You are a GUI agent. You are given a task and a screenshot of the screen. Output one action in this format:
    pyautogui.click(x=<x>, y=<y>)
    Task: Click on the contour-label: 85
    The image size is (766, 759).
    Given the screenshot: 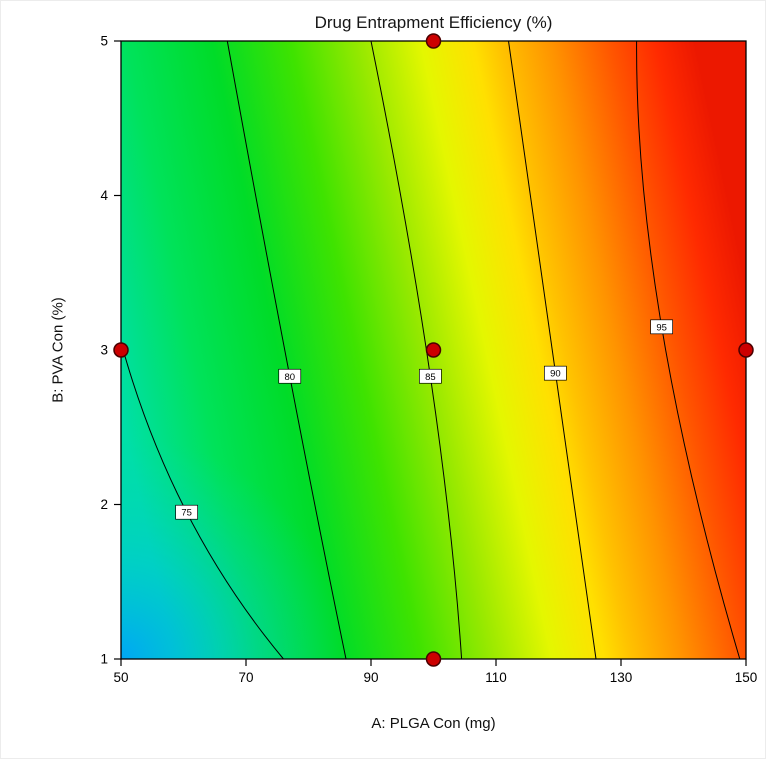 What is the action you would take?
    pyautogui.click(x=430, y=377)
    